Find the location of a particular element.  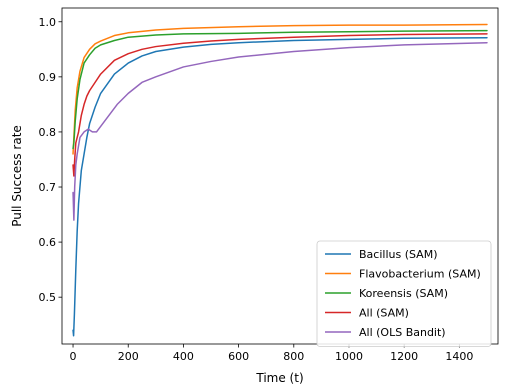

x-tick-label: 1400 is located at coordinates (459, 356).